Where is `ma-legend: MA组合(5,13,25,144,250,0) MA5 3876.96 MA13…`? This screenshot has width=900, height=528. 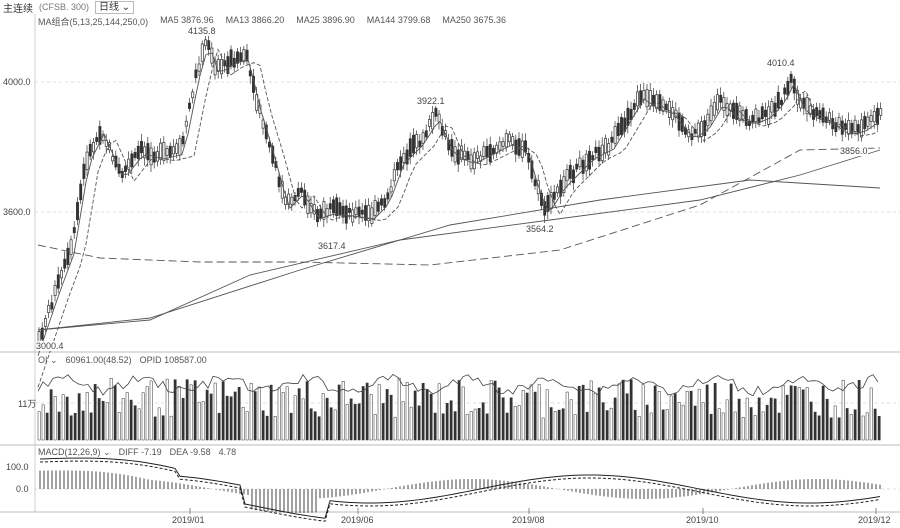
ma-legend: MA组合(5,13,25,144,250,0) MA5 3876.96 MA13… is located at coordinates (272, 21).